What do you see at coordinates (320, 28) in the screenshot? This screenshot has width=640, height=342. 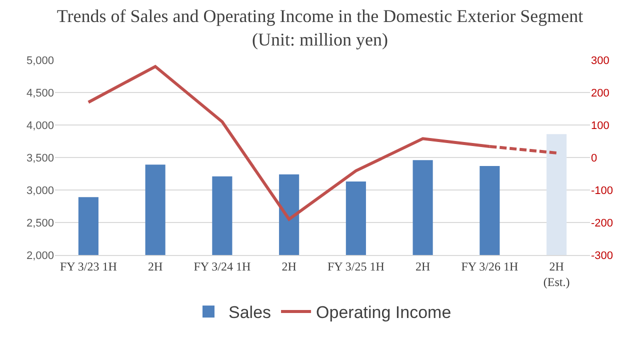 I see `chart-title: Trends of Sales and Operating Income in the Domestic Exterior Segment (Unit: million yen)` at bounding box center [320, 28].